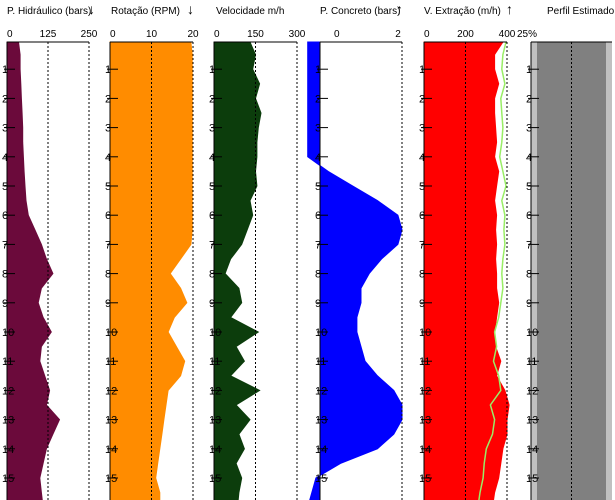 The image size is (615, 500). What do you see at coordinates (422, 99) in the screenshot?
I see `depth-label-extracao-2: 2` at bounding box center [422, 99].